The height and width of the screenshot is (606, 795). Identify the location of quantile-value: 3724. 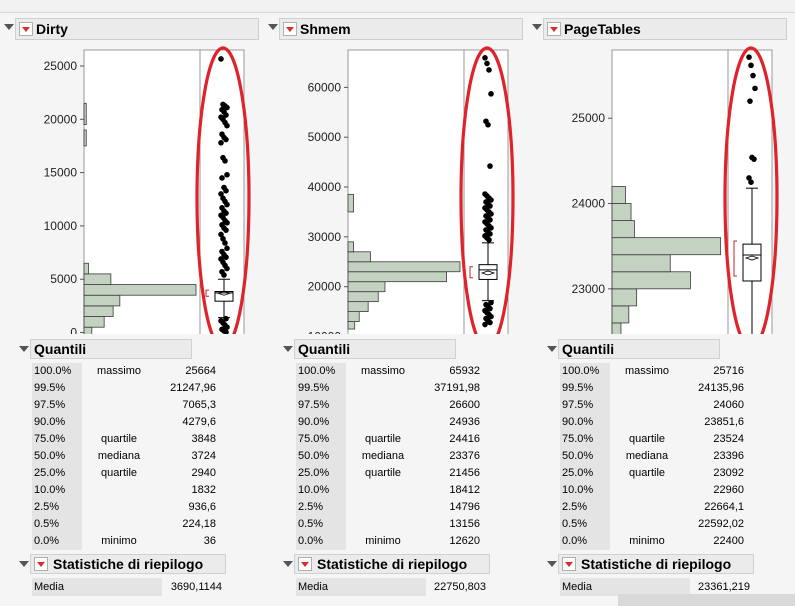
(203, 456).